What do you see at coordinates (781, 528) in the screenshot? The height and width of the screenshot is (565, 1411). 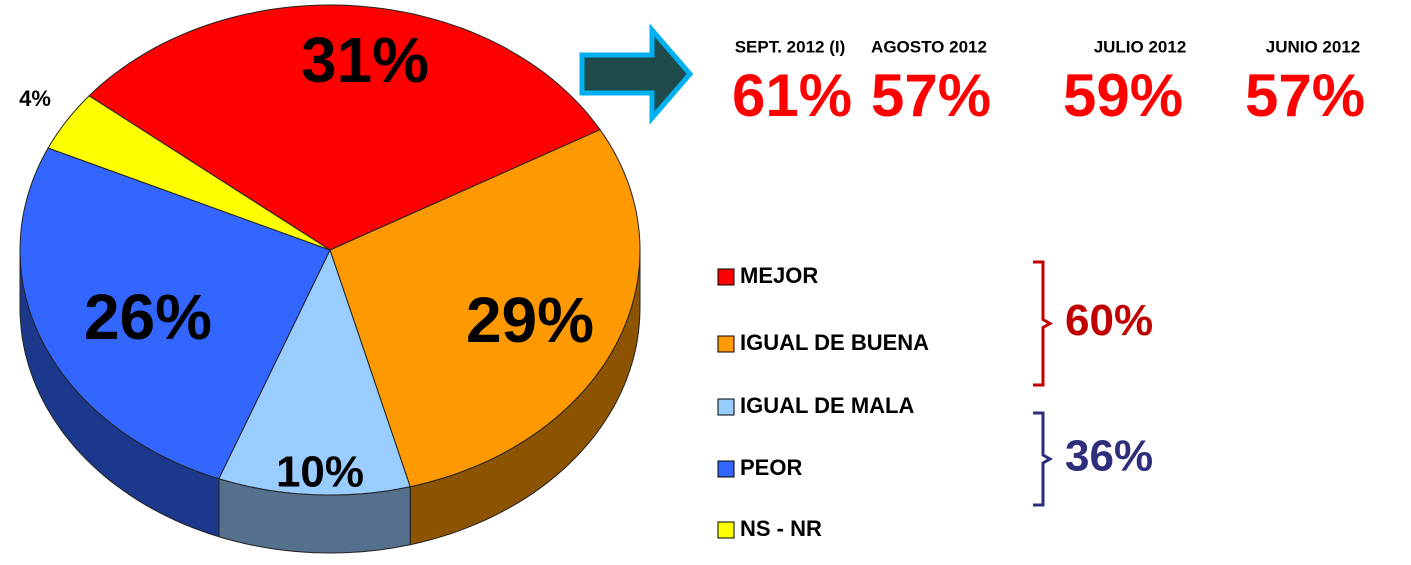 I see `legend-label: NS - NR` at bounding box center [781, 528].